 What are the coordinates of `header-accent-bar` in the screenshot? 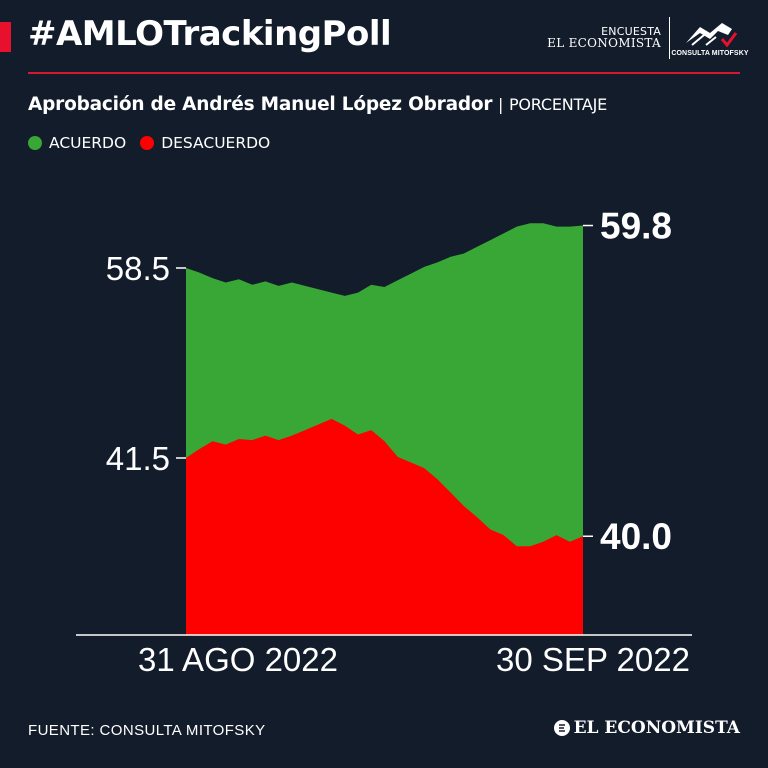 It's located at (5, 37).